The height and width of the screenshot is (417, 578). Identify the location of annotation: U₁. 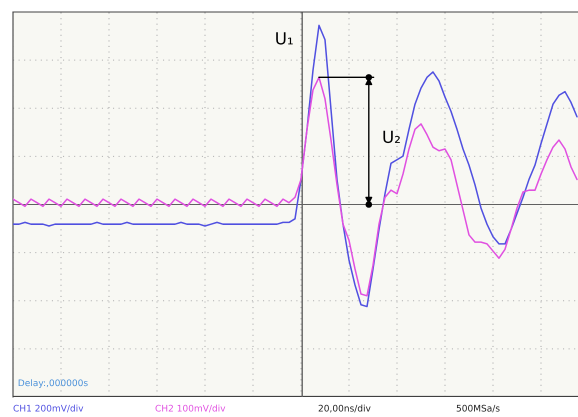
(284, 38).